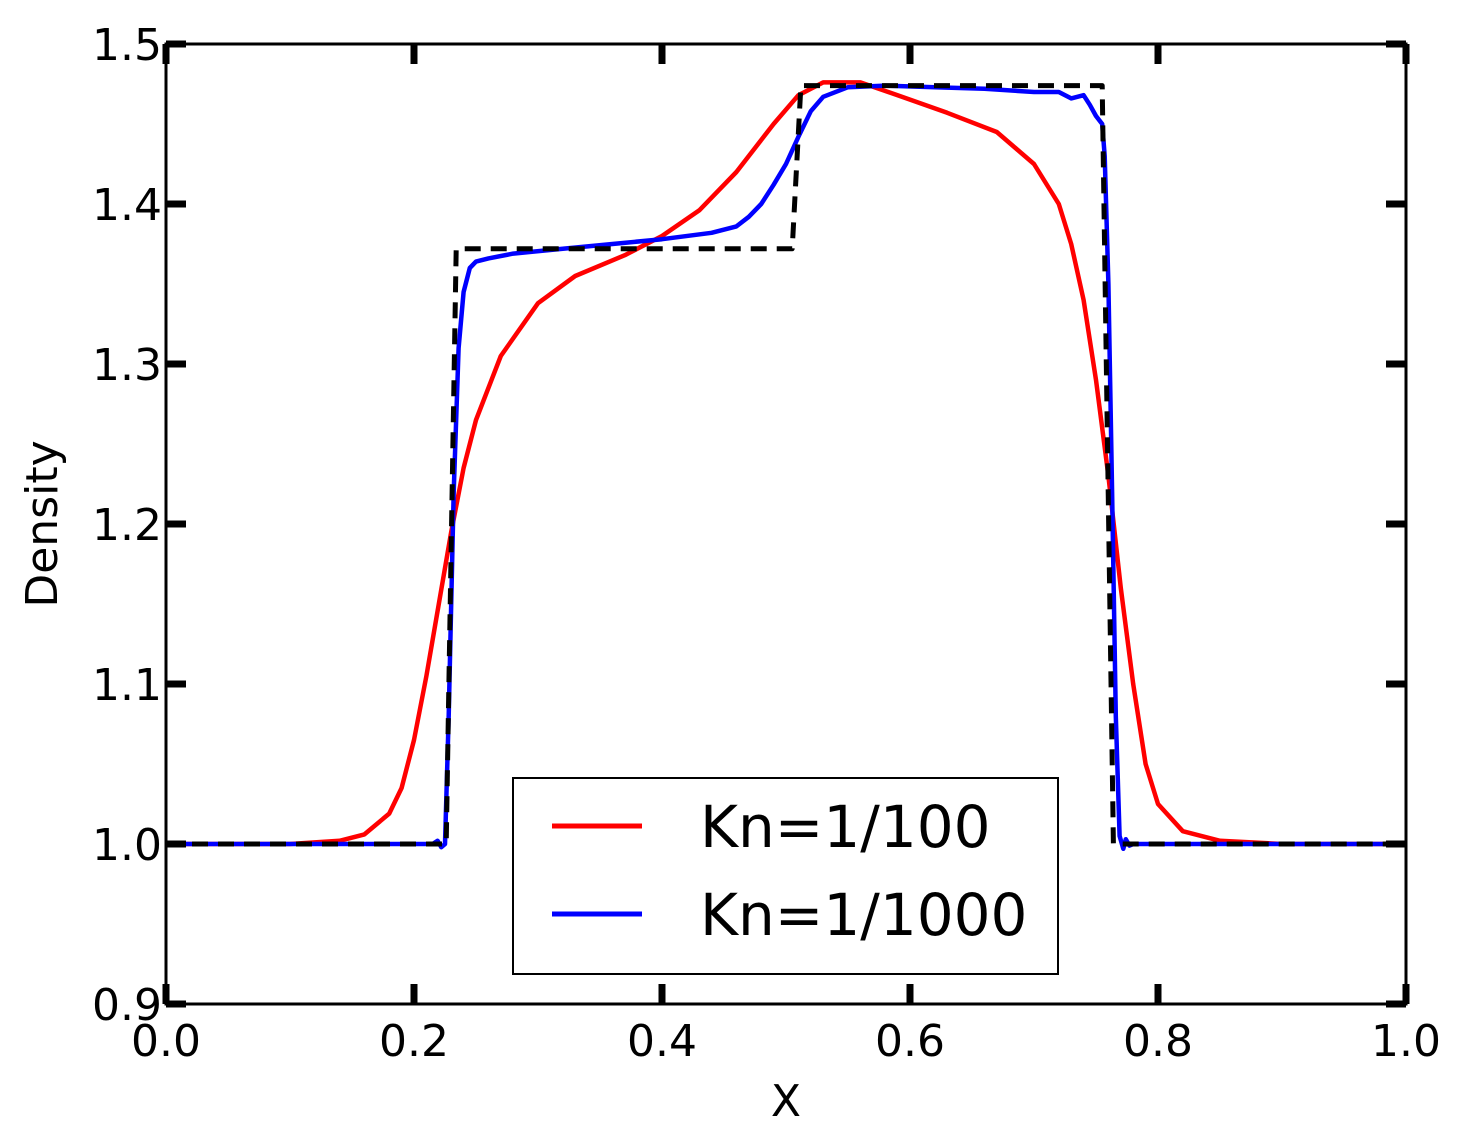 Image resolution: width=1461 pixels, height=1145 pixels. What do you see at coordinates (1158, 1041) in the screenshot?
I see `x-tick-label: 0.8` at bounding box center [1158, 1041].